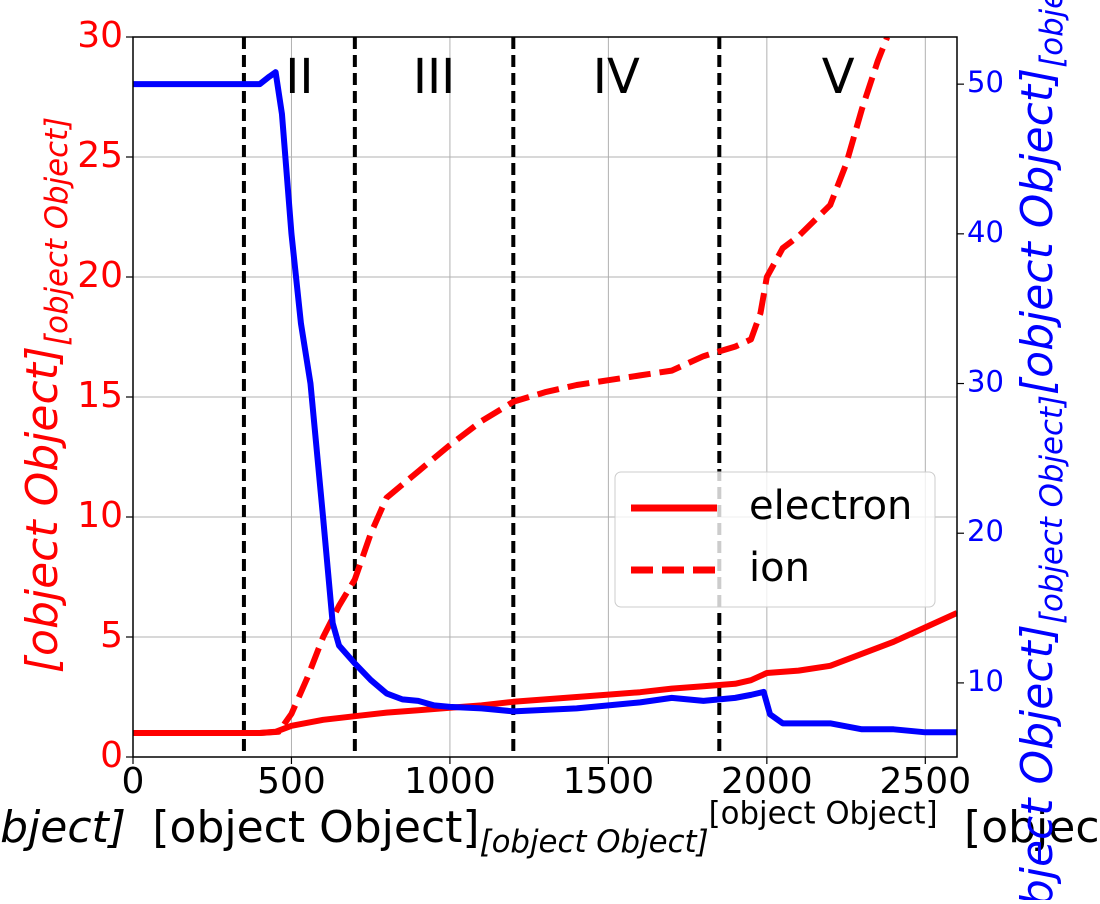  What do you see at coordinates (100, 35) in the screenshot?
I see `y-tick-label: 30` at bounding box center [100, 35].